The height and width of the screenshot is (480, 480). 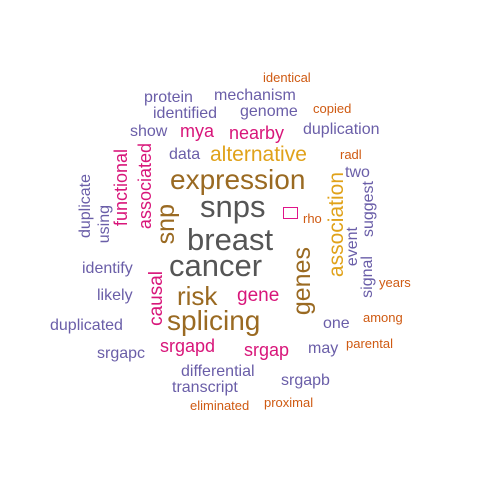 I want to click on word-may: may, so click(x=323, y=348).